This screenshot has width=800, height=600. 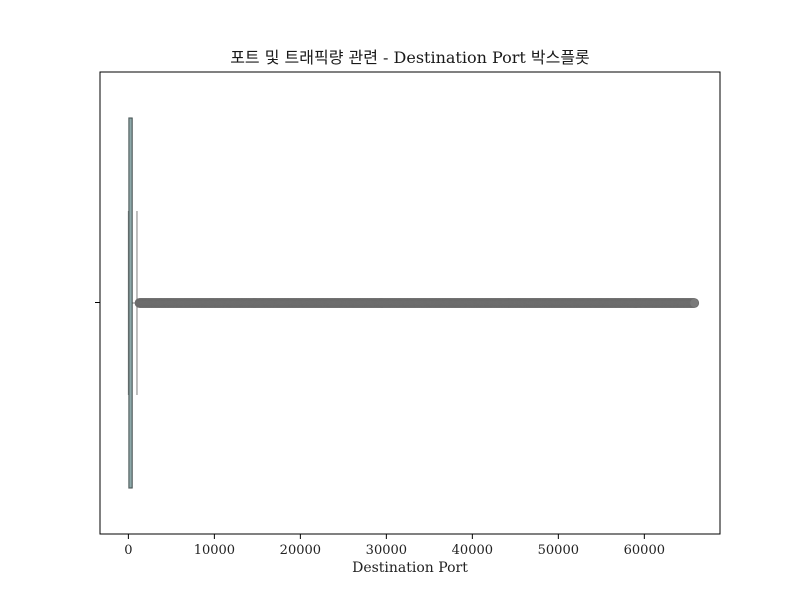 I want to click on x-tick-label: 20000, so click(x=300, y=550).